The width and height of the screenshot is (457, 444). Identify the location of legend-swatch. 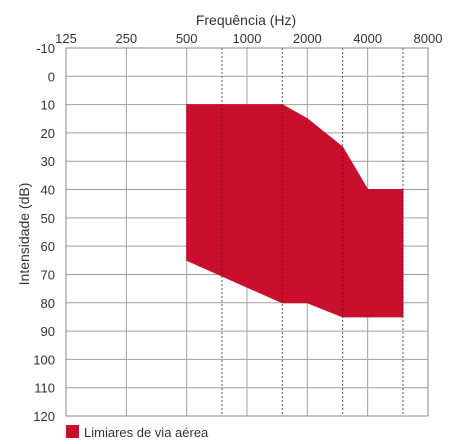
(72, 431).